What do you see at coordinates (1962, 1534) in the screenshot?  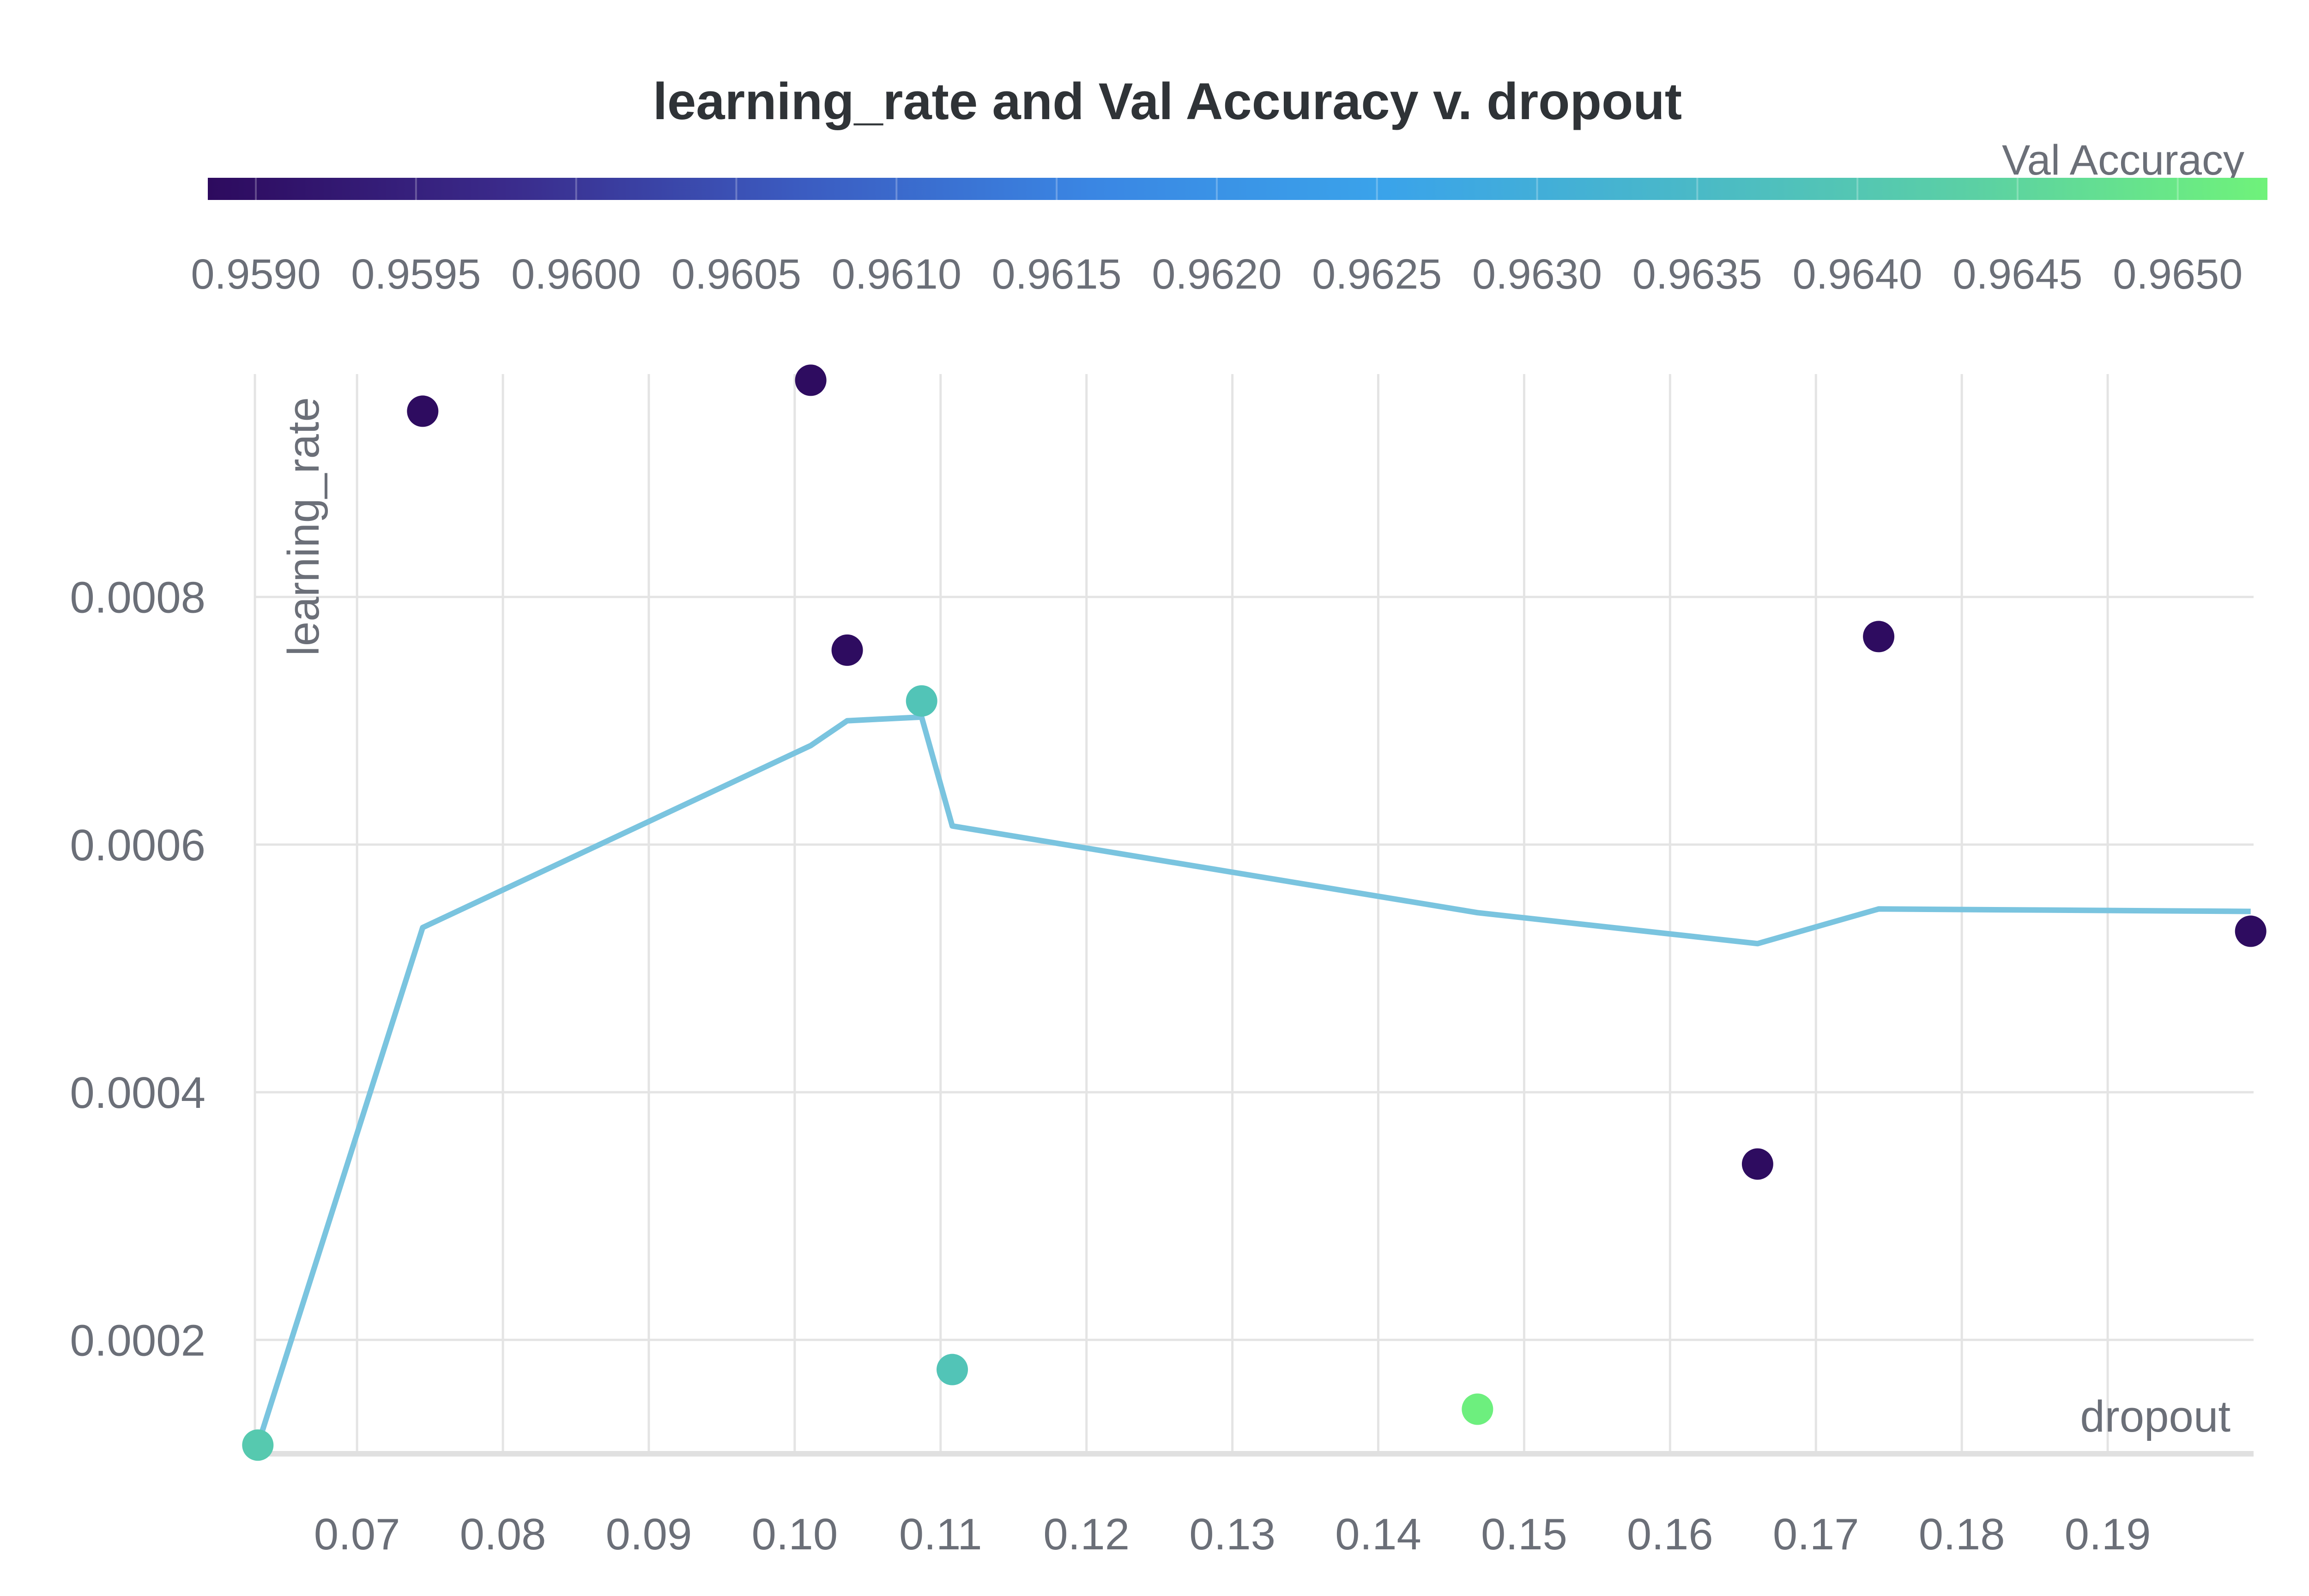 I see `x-tick-label: 0.18` at bounding box center [1962, 1534].